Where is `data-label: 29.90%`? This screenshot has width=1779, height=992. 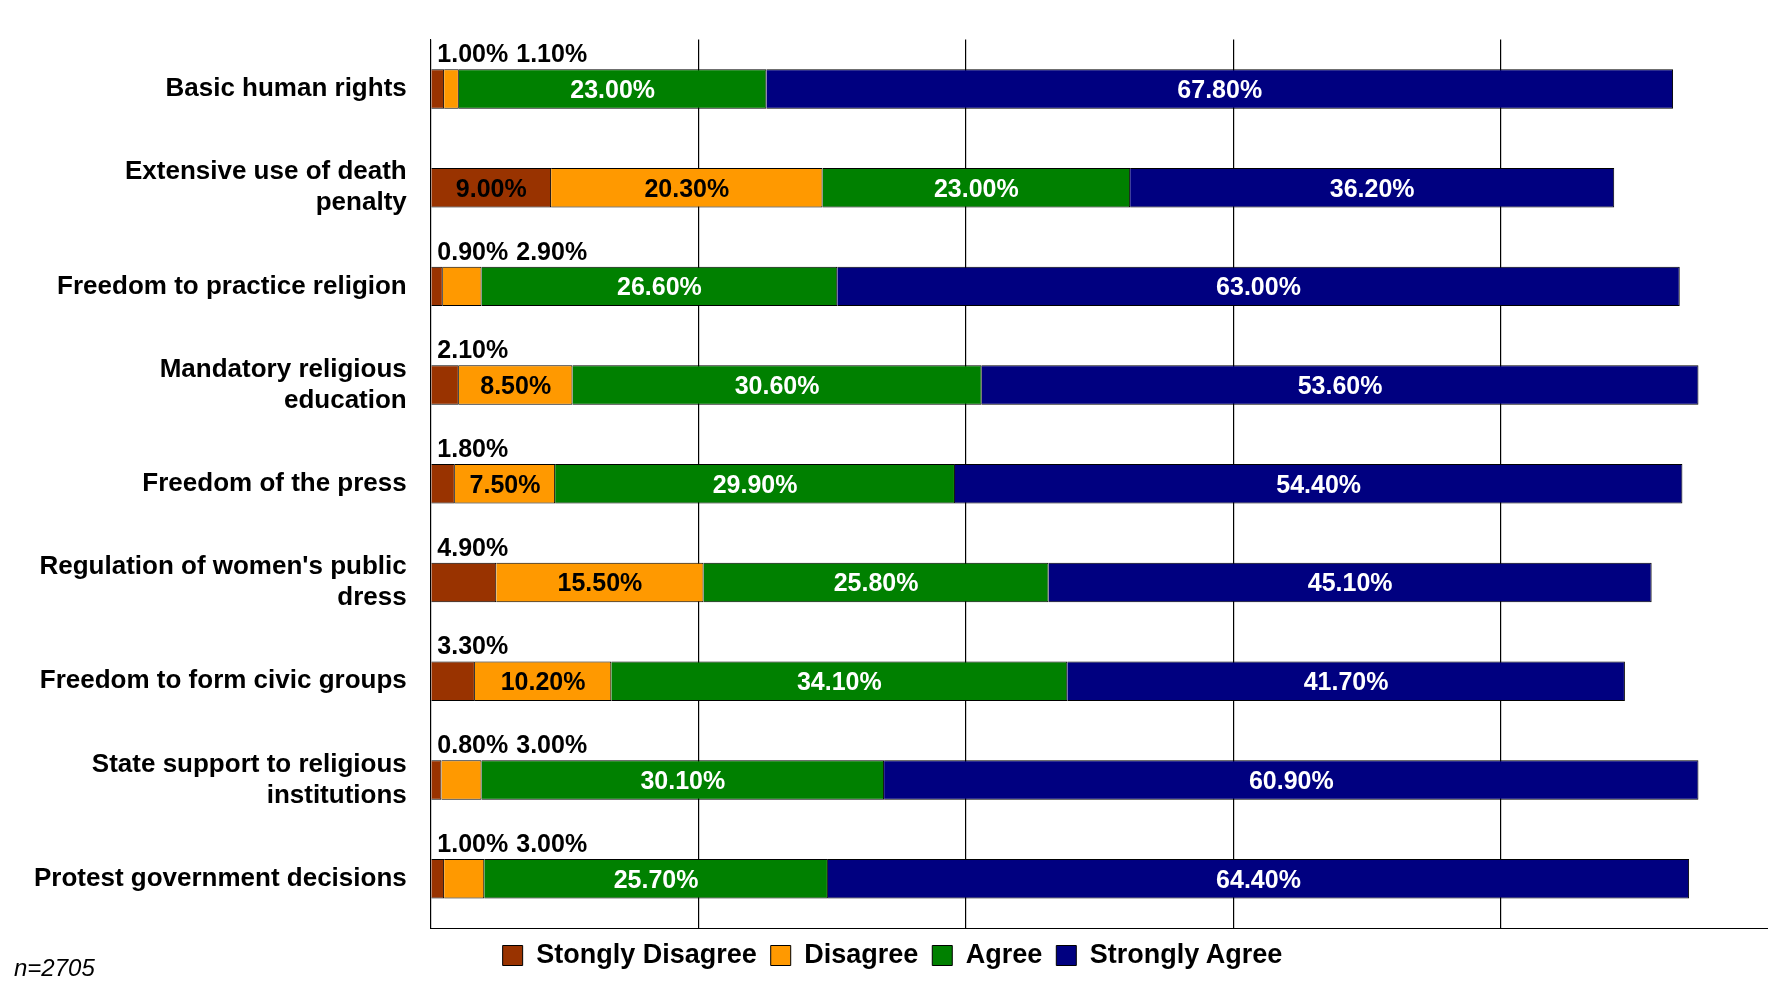 data-label: 29.90% is located at coordinates (755, 483).